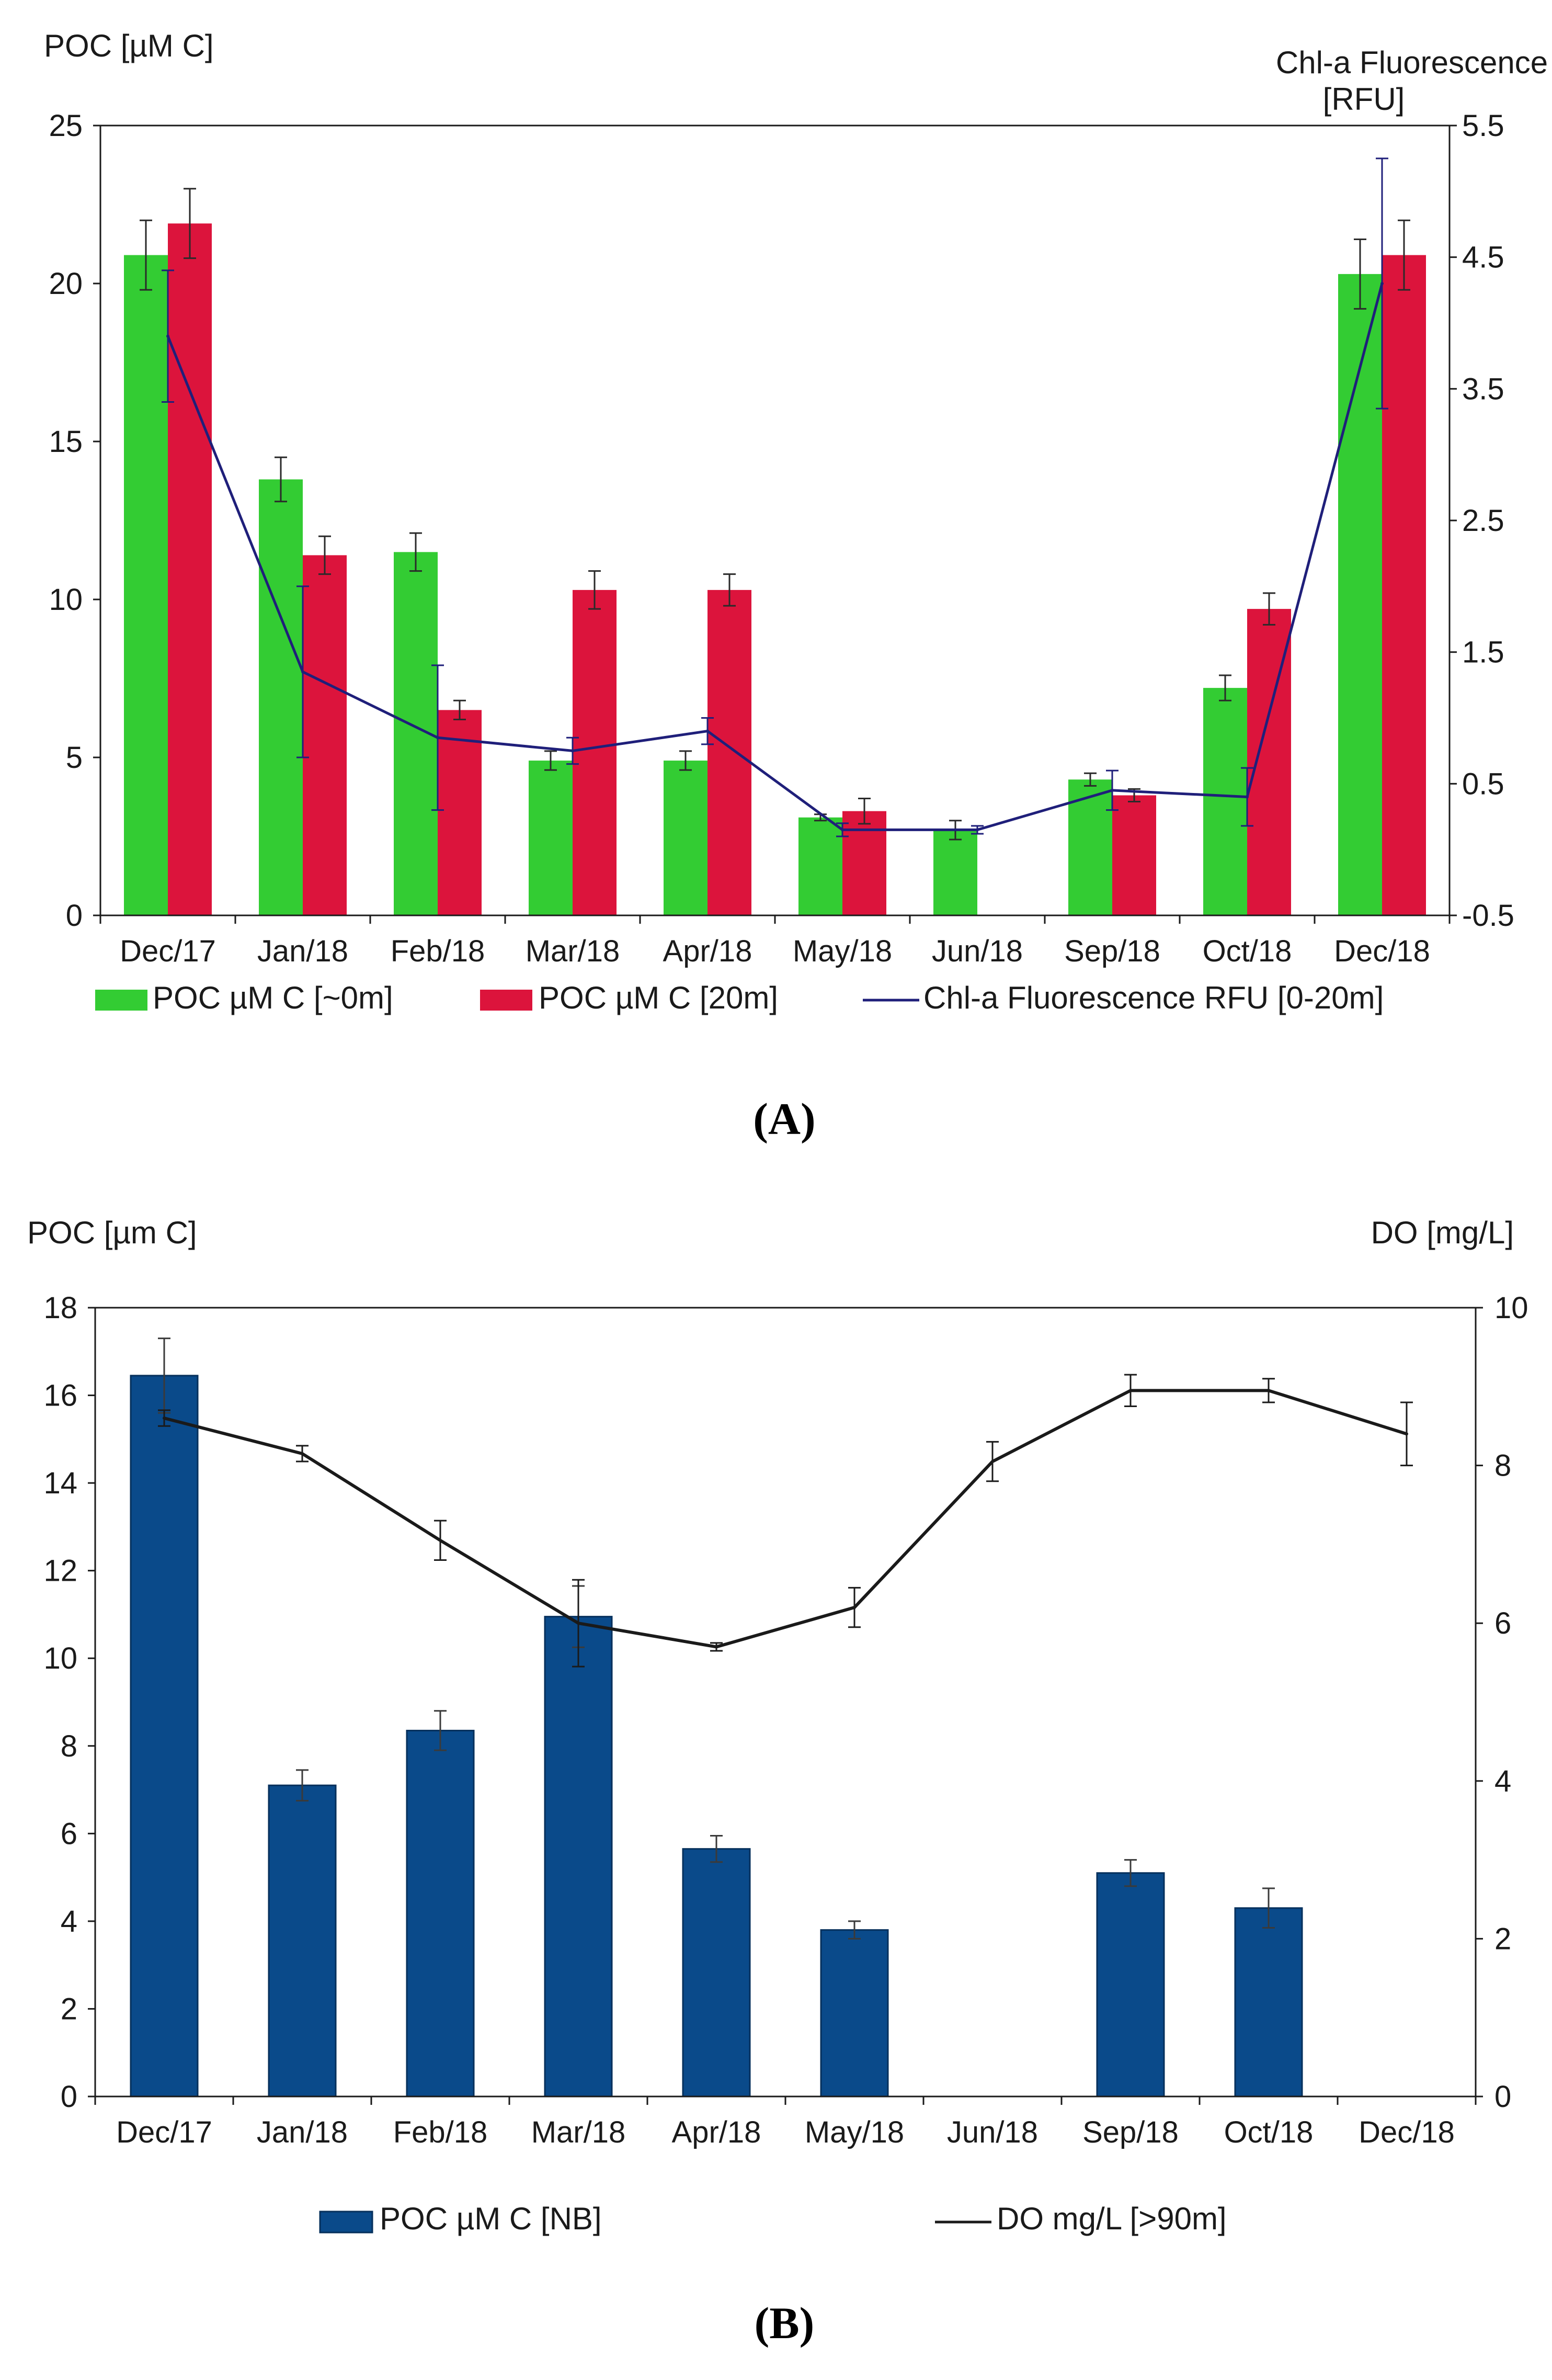 This screenshot has height=2380, width=1552. What do you see at coordinates (1153, 998) in the screenshot?
I see `a-legend-label-chl: Chl-a Fluorescence RFU [0-20m]` at bounding box center [1153, 998].